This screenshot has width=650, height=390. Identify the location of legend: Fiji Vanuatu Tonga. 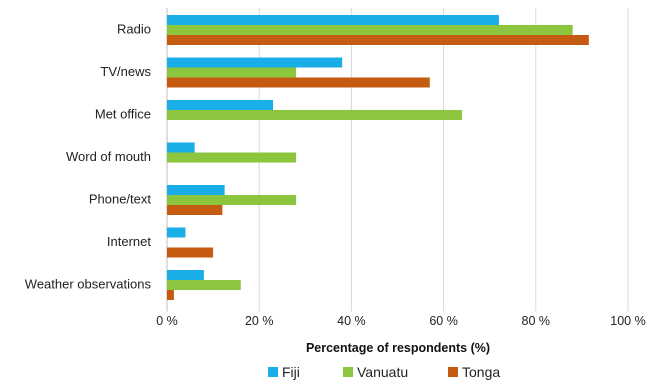
(384, 372).